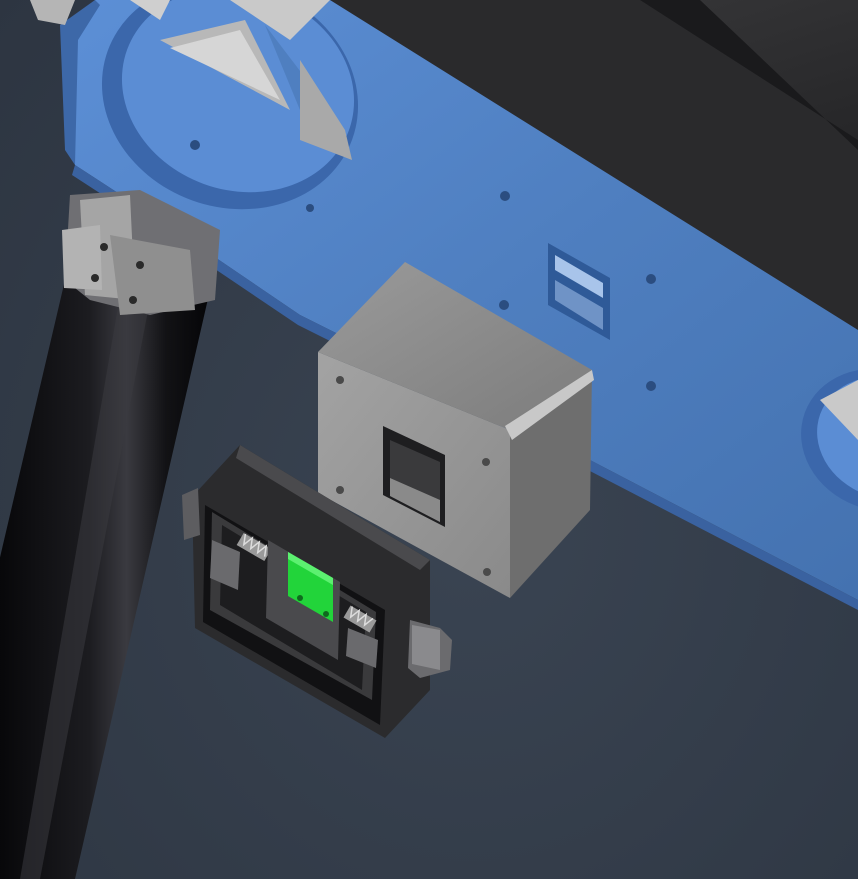  What do you see at coordinates (456, 430) in the screenshot?
I see `grey-receiver-block` at bounding box center [456, 430].